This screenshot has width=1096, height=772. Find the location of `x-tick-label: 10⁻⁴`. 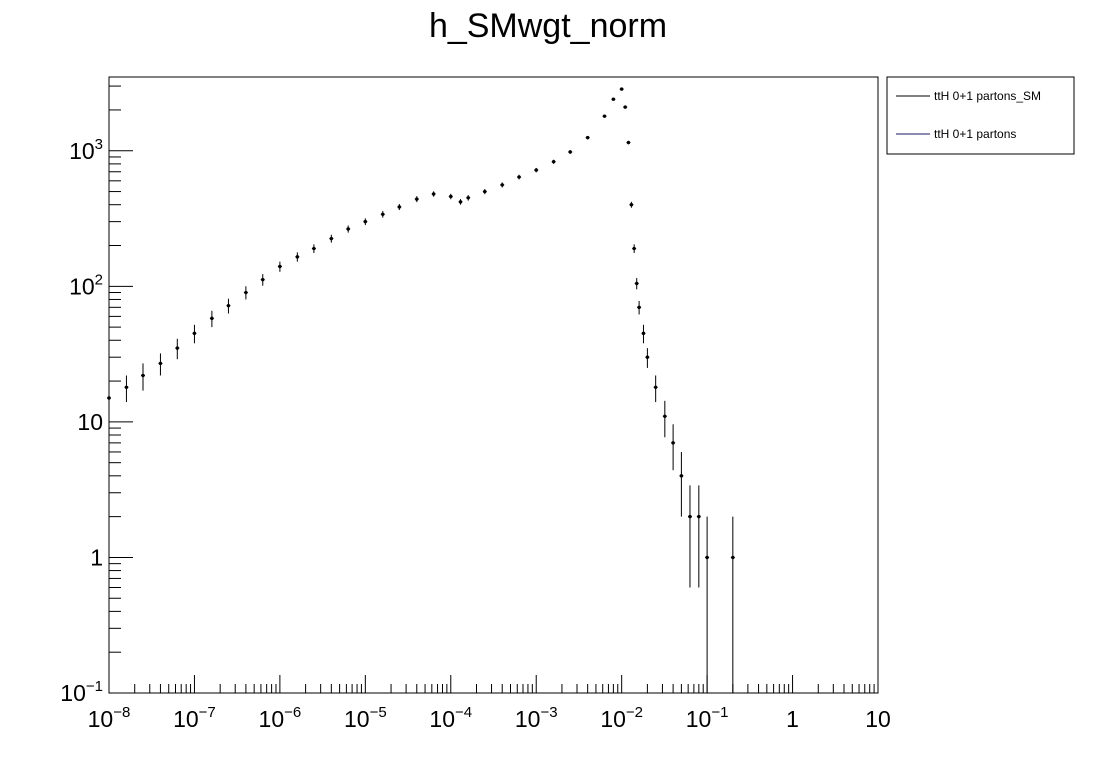

x-tick-label: 10⁻⁴ is located at coordinates (450, 718).